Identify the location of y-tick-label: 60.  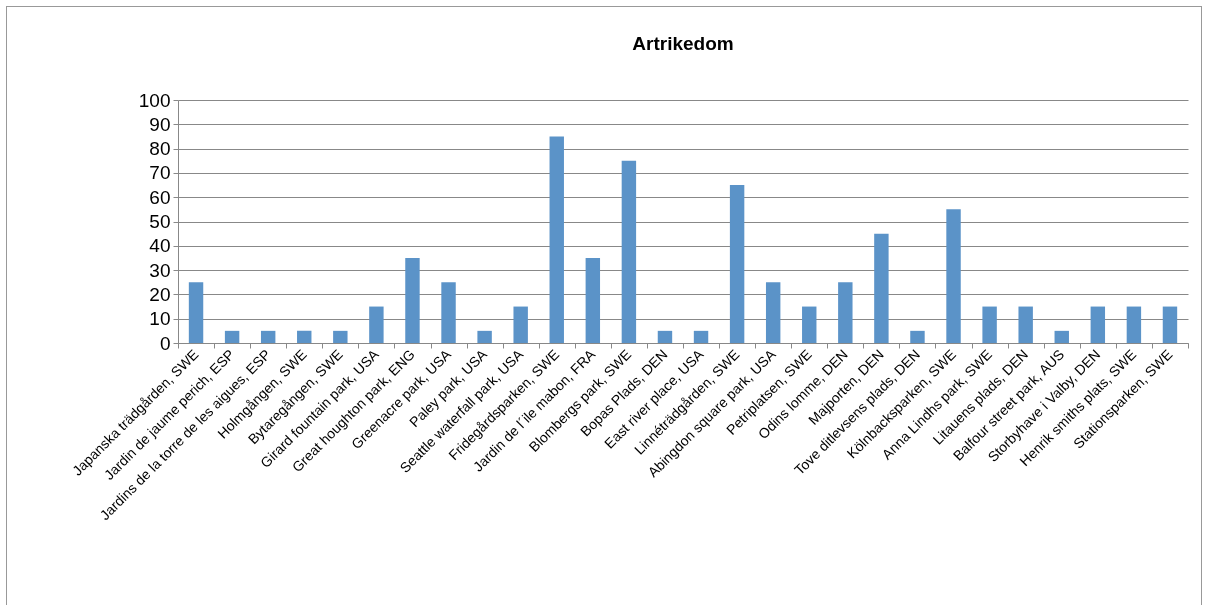
(160, 197).